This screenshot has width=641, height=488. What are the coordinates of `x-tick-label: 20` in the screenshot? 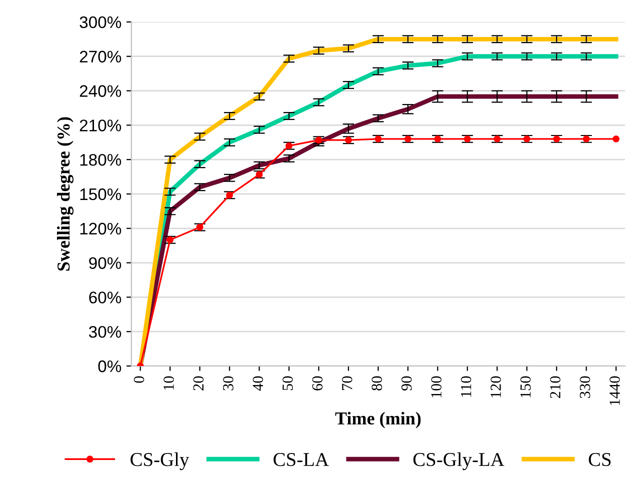 It's located at (198, 383).